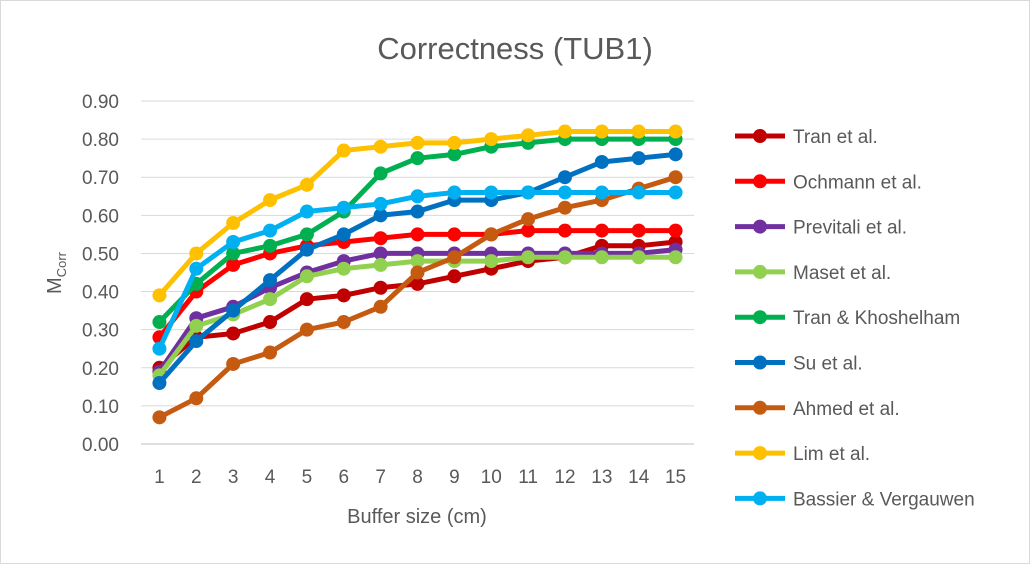  Describe the element at coordinates (343, 477) in the screenshot. I see `x-tick-label: 6` at that location.